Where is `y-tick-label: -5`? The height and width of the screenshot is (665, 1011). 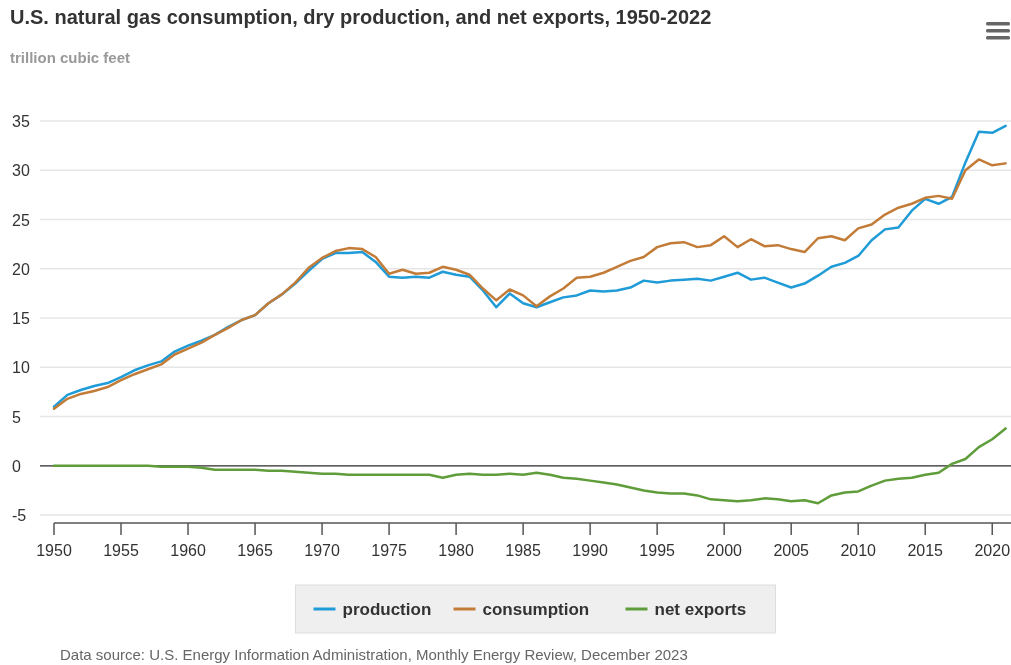 y-tick-label: -5 is located at coordinates (19, 516).